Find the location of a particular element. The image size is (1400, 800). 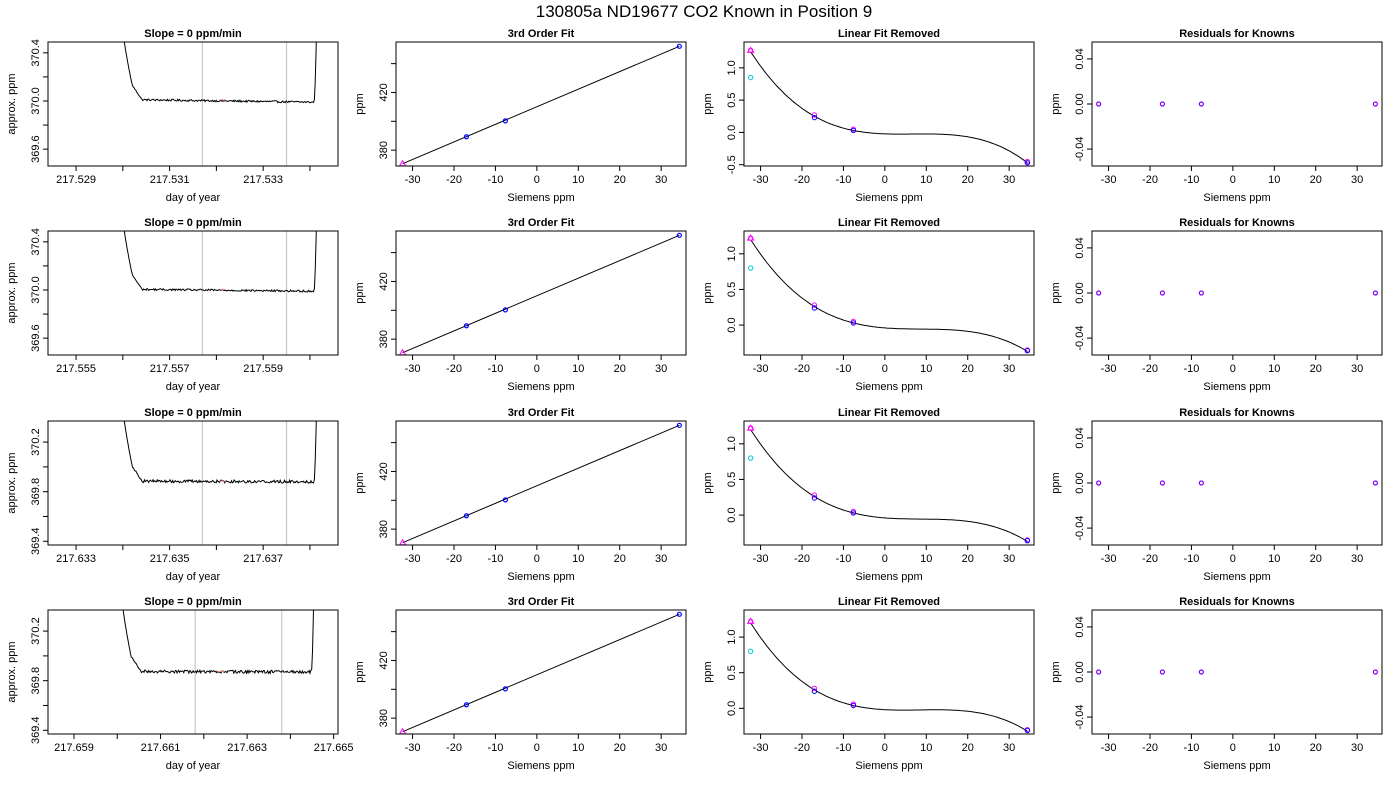

panel-r2-c0-ytick-label: 370.2 is located at coordinates (36, 442).